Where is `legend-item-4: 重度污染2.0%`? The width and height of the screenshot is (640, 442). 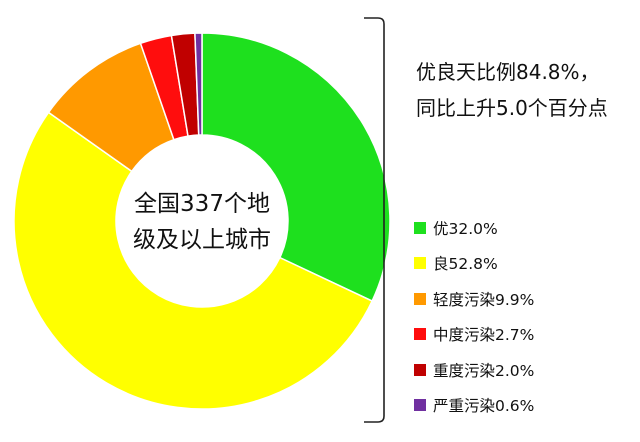
legend-item-4: 重度污染2.0% is located at coordinates (474, 370).